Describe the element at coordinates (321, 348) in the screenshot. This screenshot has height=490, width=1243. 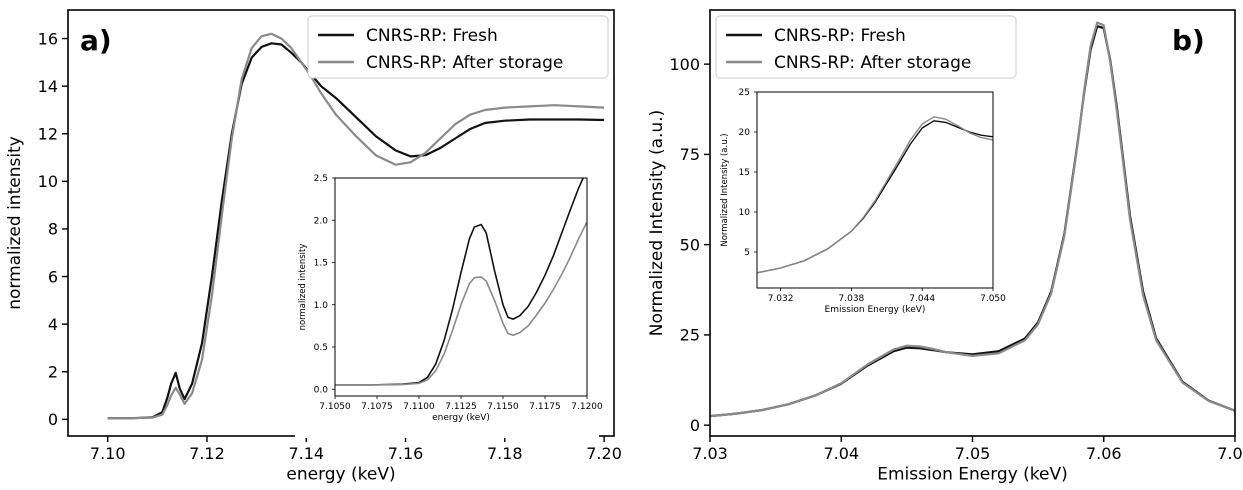
I see `y-tick-label: 0.5` at that location.